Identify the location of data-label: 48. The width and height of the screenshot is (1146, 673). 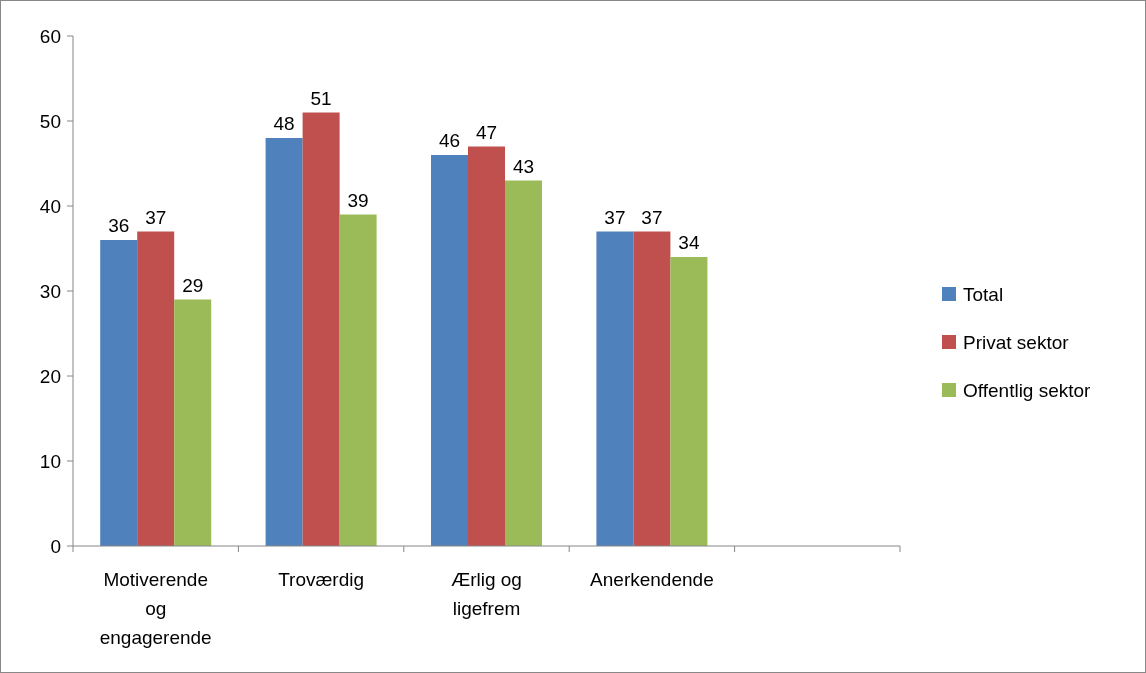
(284, 123).